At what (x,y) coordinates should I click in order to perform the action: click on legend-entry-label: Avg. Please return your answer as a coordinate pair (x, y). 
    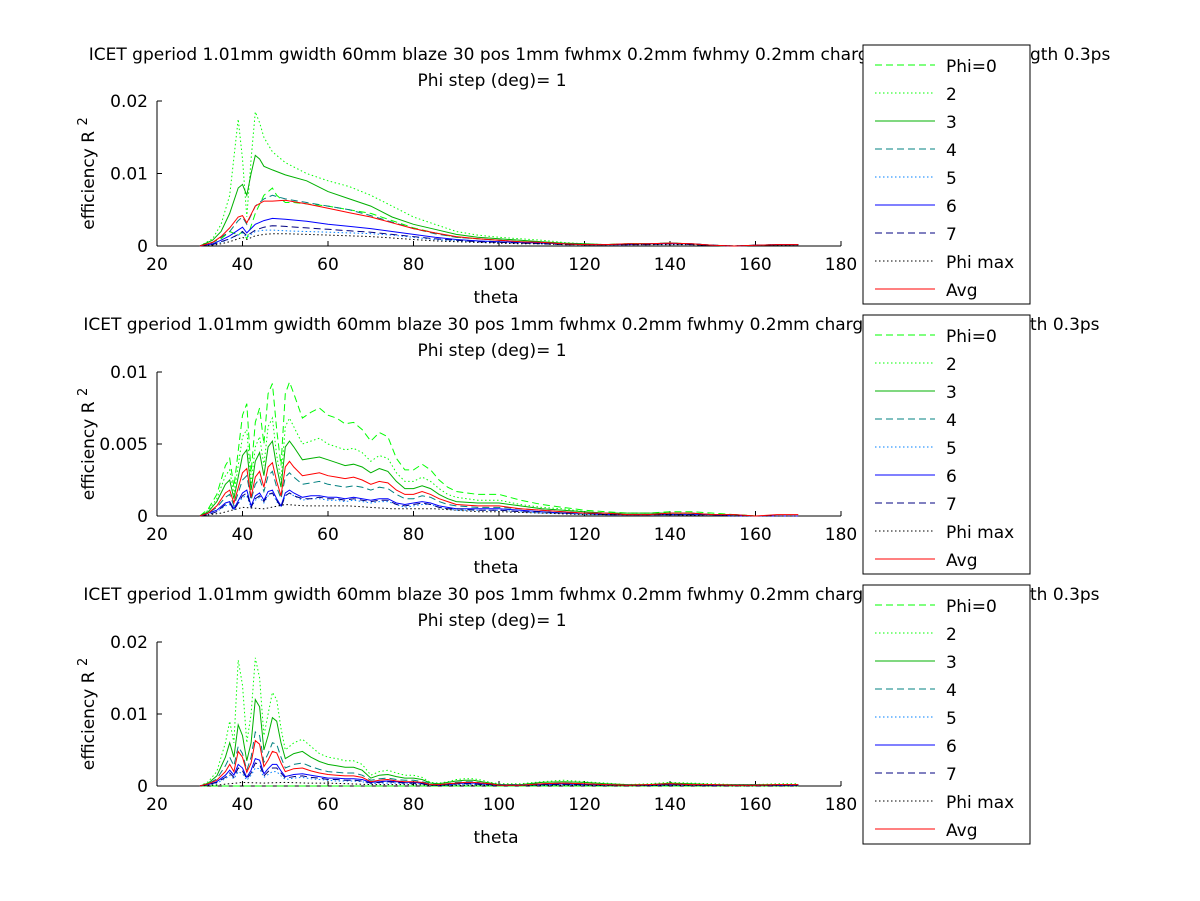
    Looking at the image, I should click on (962, 291).